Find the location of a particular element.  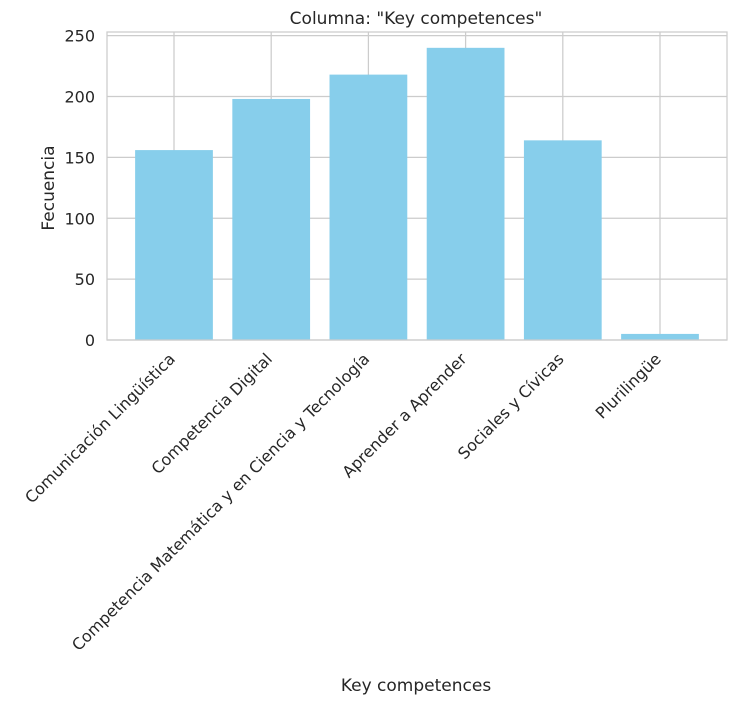

x-axis-title: Key competences is located at coordinates (416, 686).